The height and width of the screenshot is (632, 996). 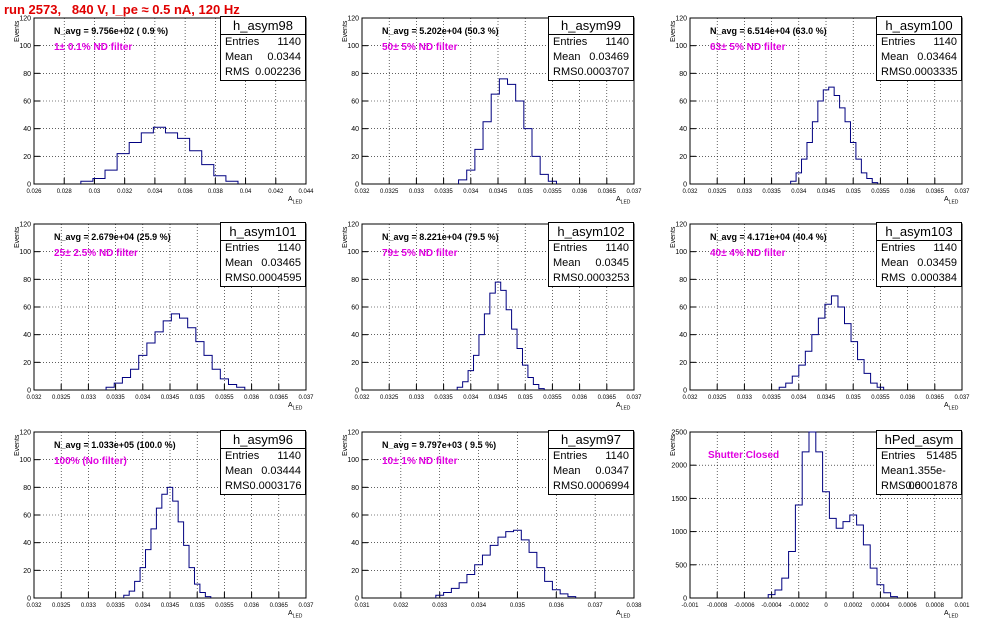 What do you see at coordinates (112, 237) in the screenshot?
I see `n-avg-label: N_avg = 2.679e+04 (25.9 %)` at bounding box center [112, 237].